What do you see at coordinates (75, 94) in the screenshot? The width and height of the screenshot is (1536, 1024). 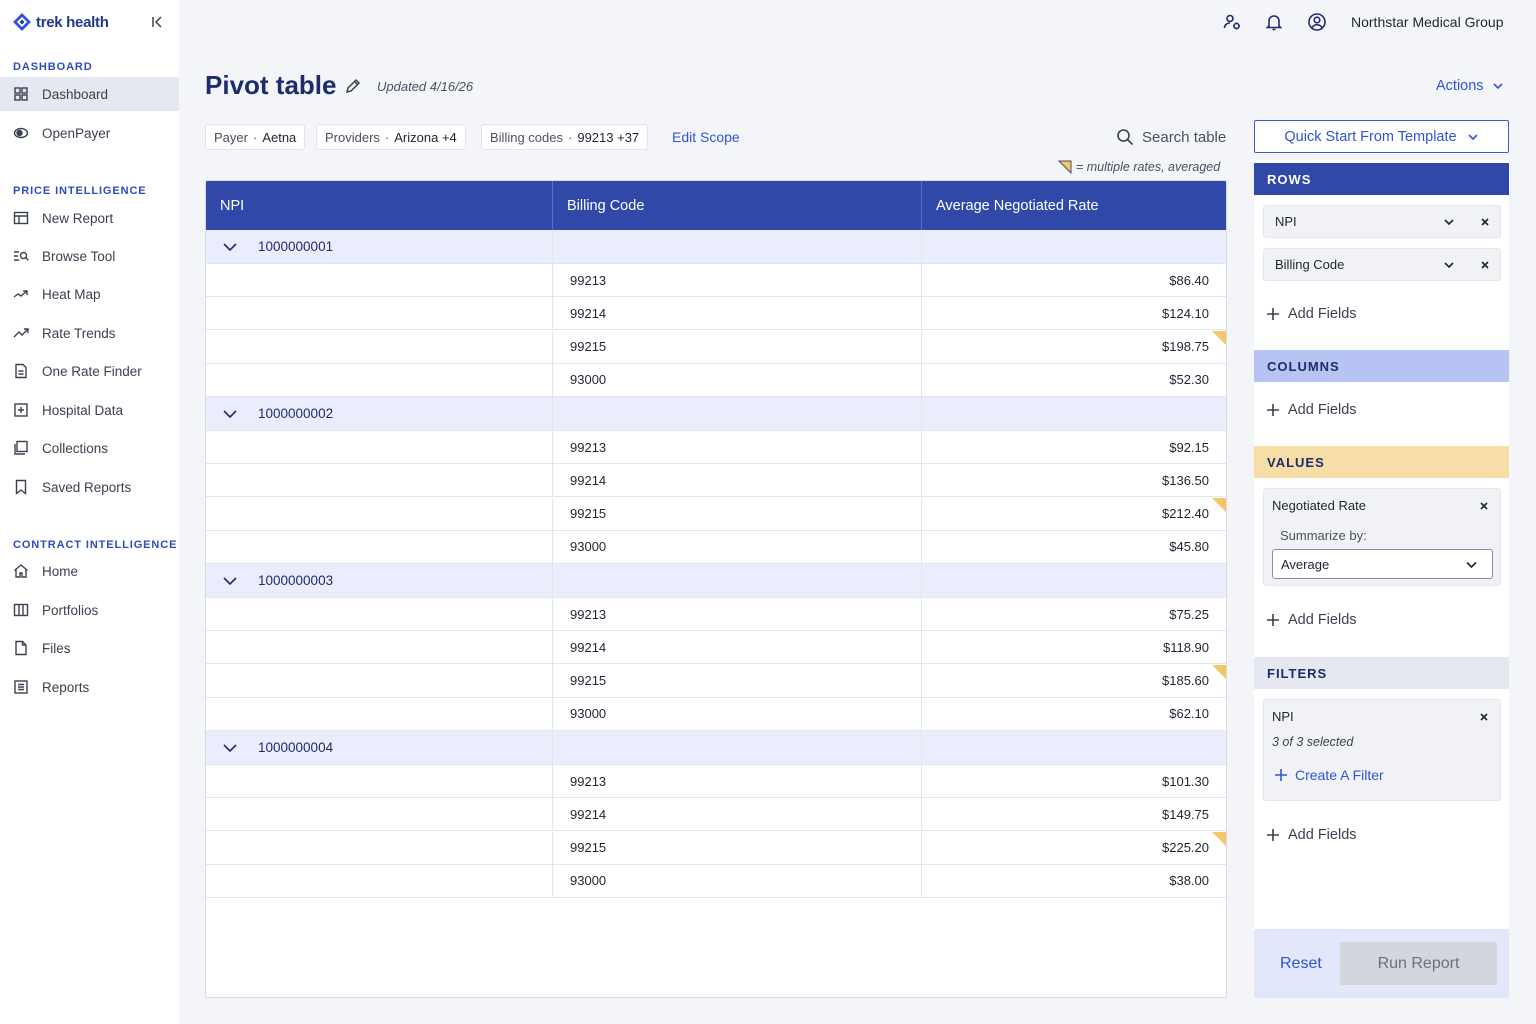 I see `sidebar-item-label: Dashboard` at bounding box center [75, 94].